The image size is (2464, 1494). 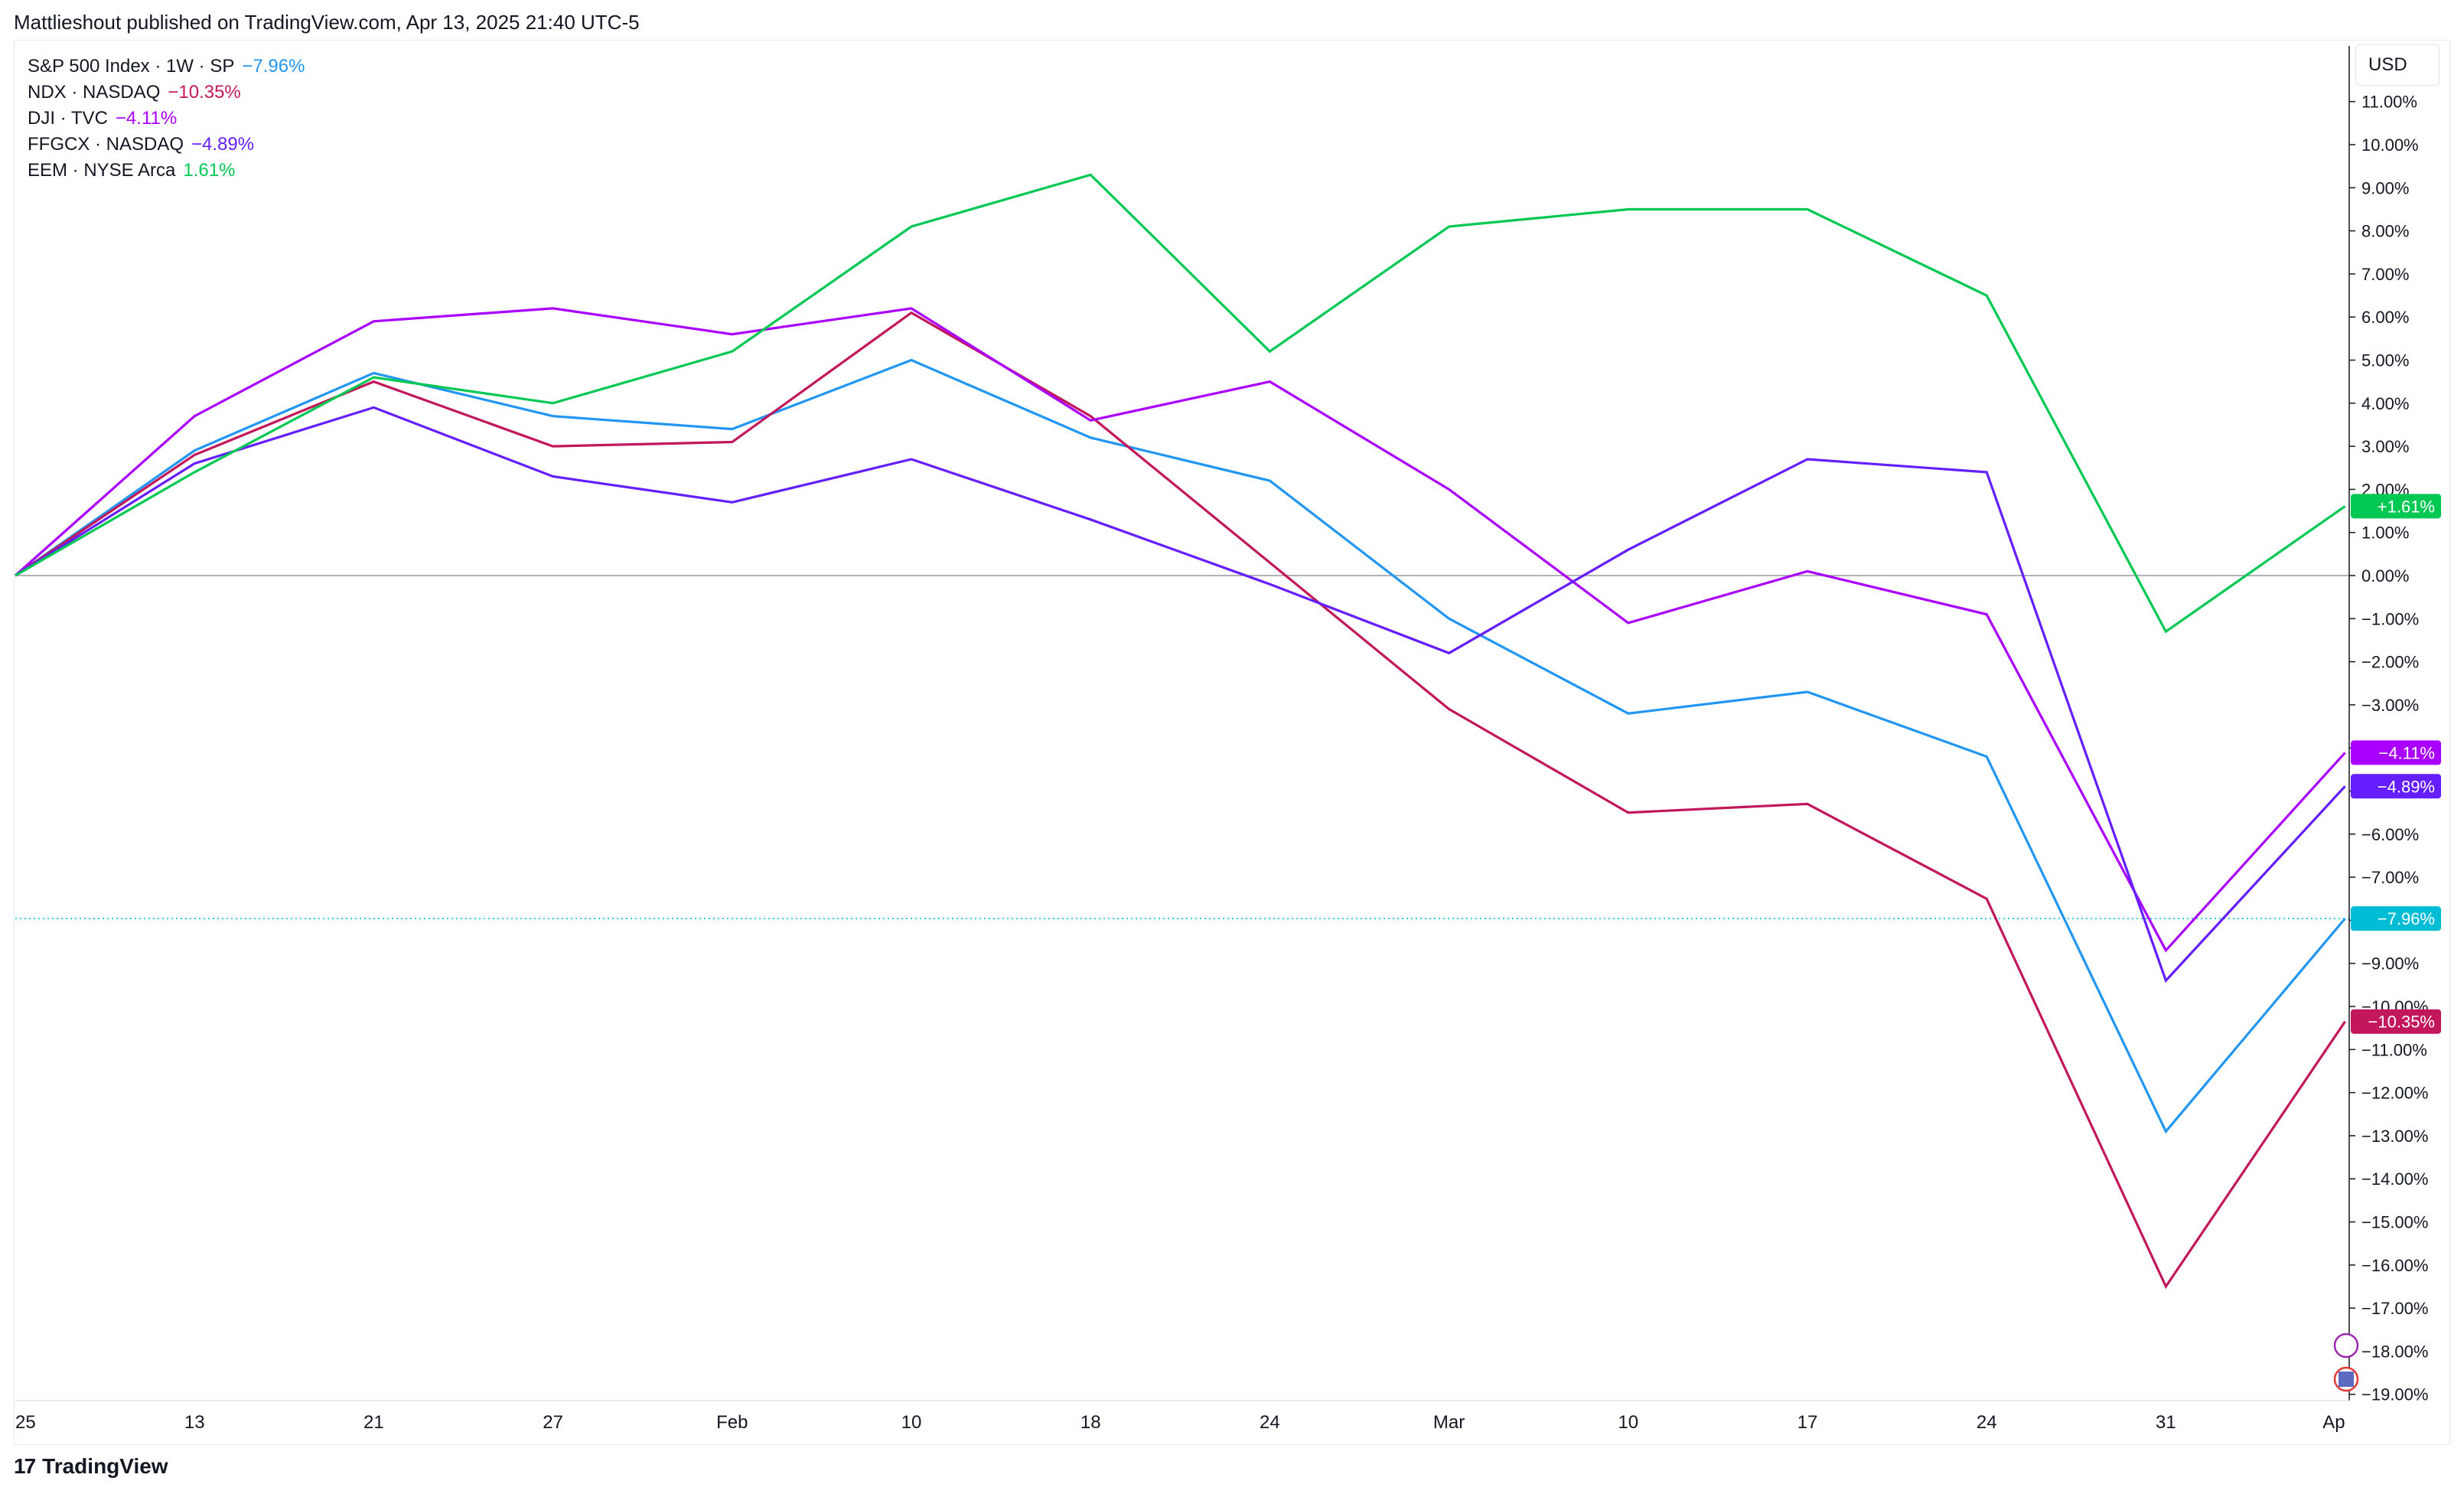 What do you see at coordinates (2394, 1136) in the screenshot?
I see `y-tick-label: −13.00%` at bounding box center [2394, 1136].